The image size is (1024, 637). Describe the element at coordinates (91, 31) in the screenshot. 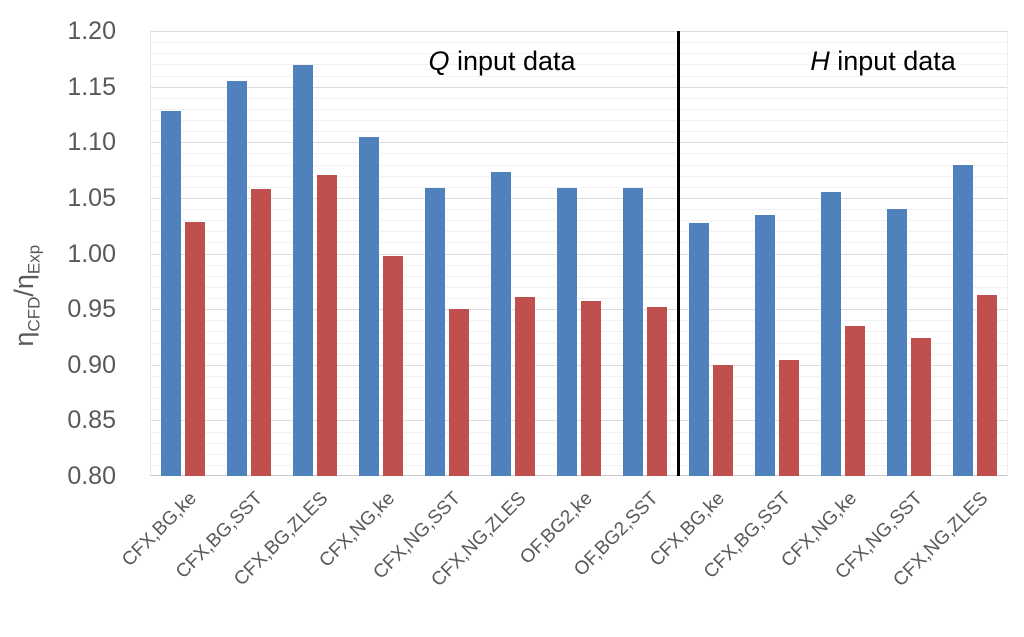

I see `y-axis-tick-label: 1.20` at that location.